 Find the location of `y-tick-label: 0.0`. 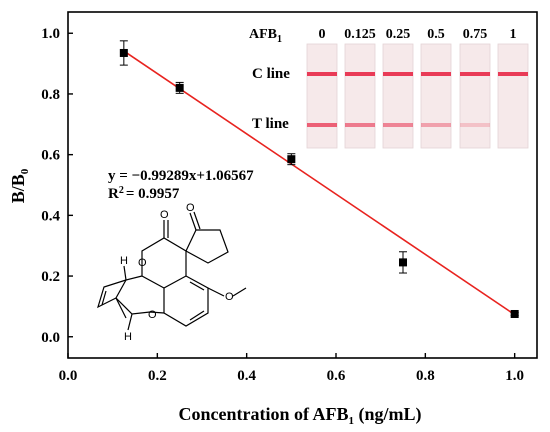

y-tick-label: 0.0 is located at coordinates (50, 338).